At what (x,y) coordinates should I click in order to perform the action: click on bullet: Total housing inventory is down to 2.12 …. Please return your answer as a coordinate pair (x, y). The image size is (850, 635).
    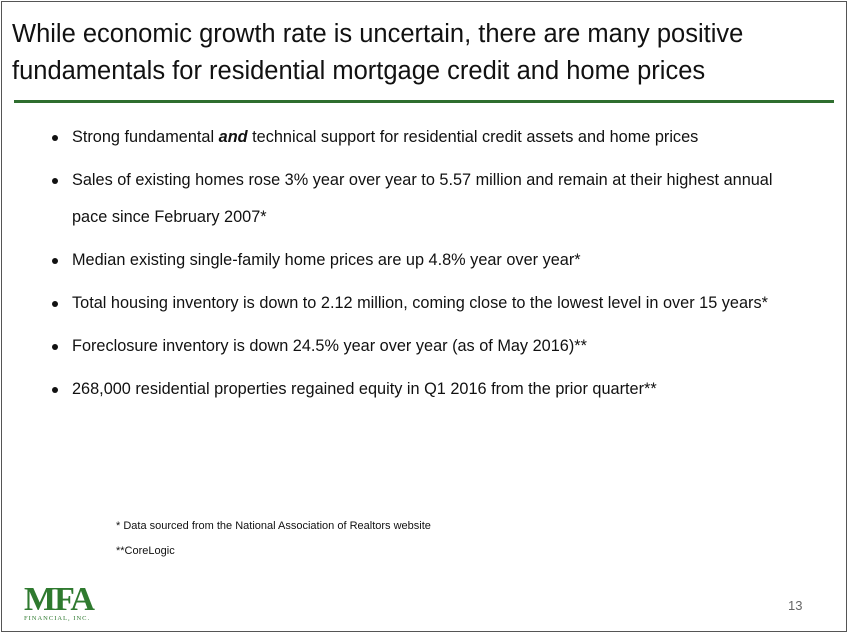
    Looking at the image, I should click on (420, 303).